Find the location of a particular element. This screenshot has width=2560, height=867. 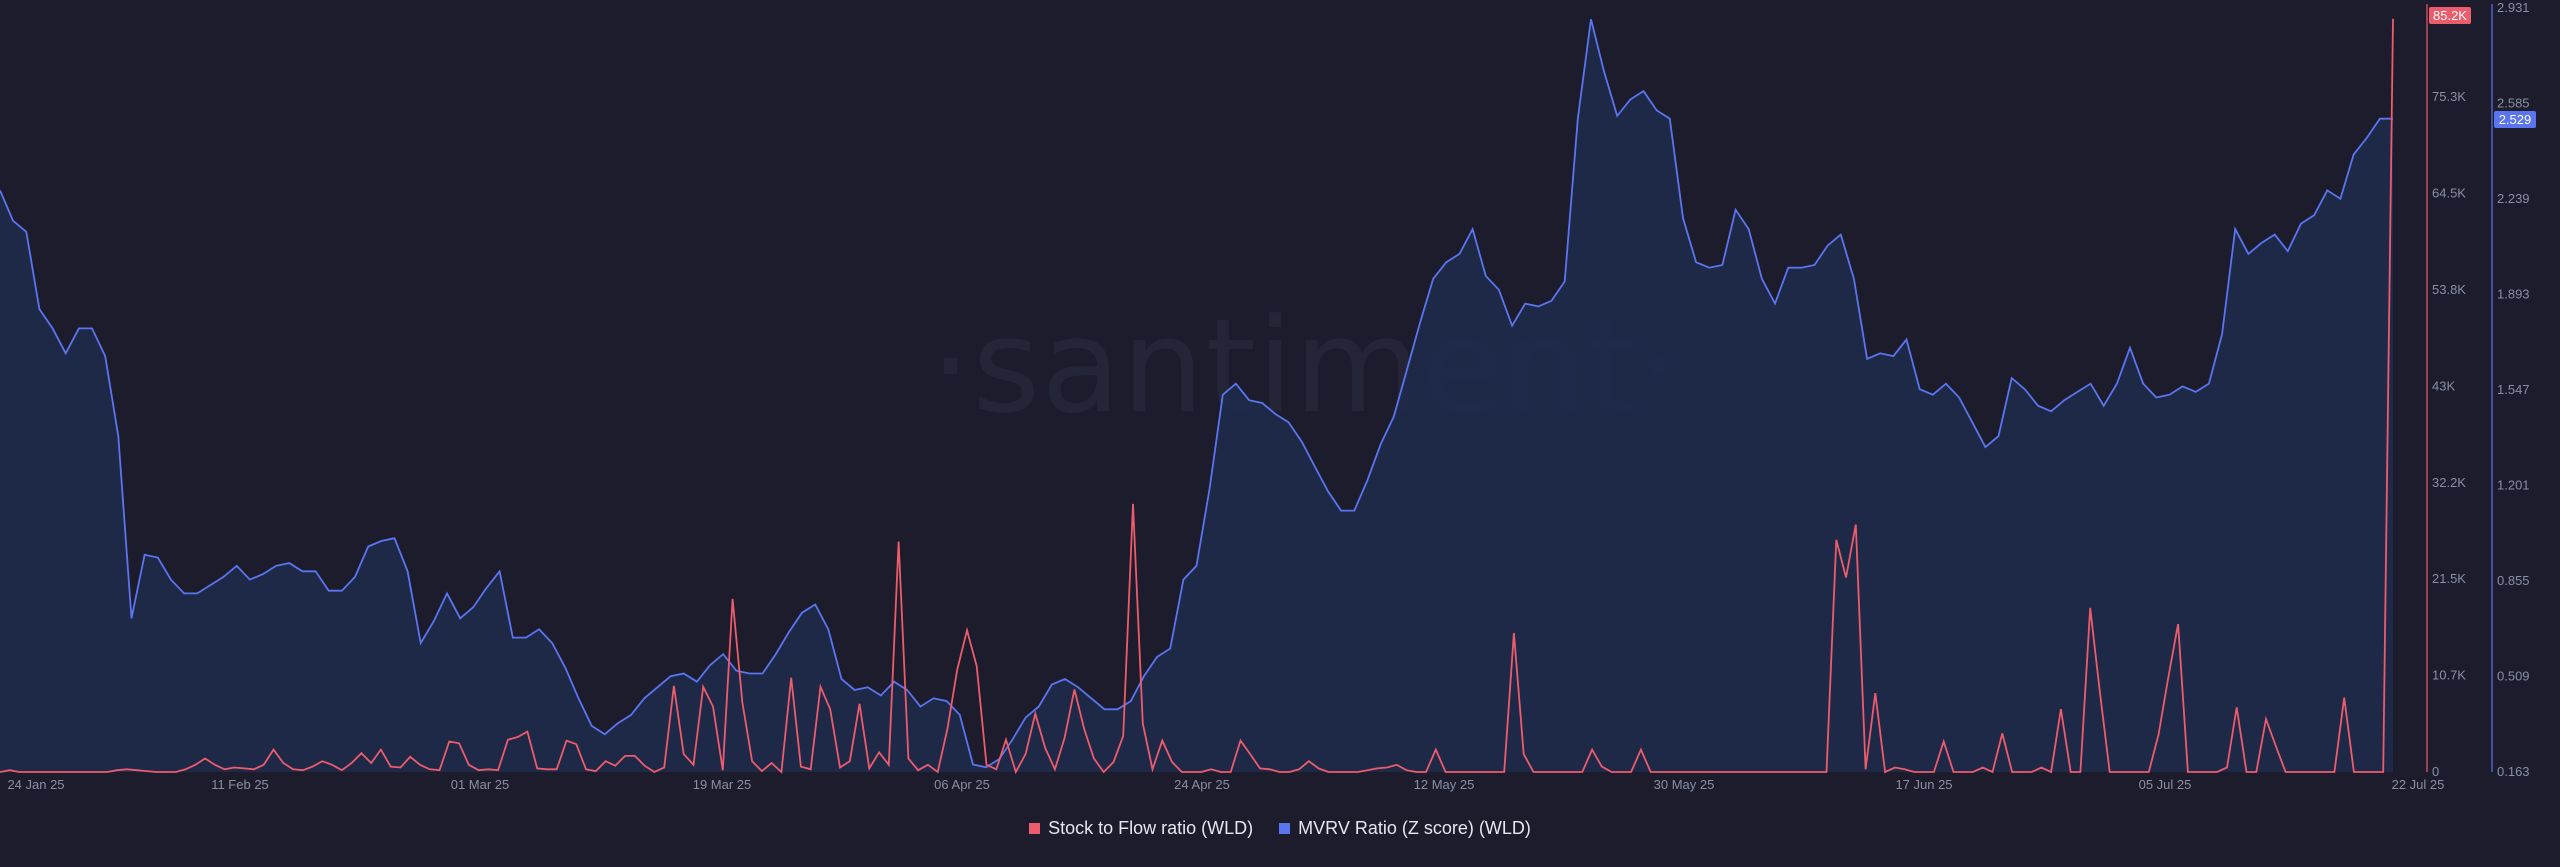

mvrv-last-value-badge: 2.529 is located at coordinates (2515, 119).